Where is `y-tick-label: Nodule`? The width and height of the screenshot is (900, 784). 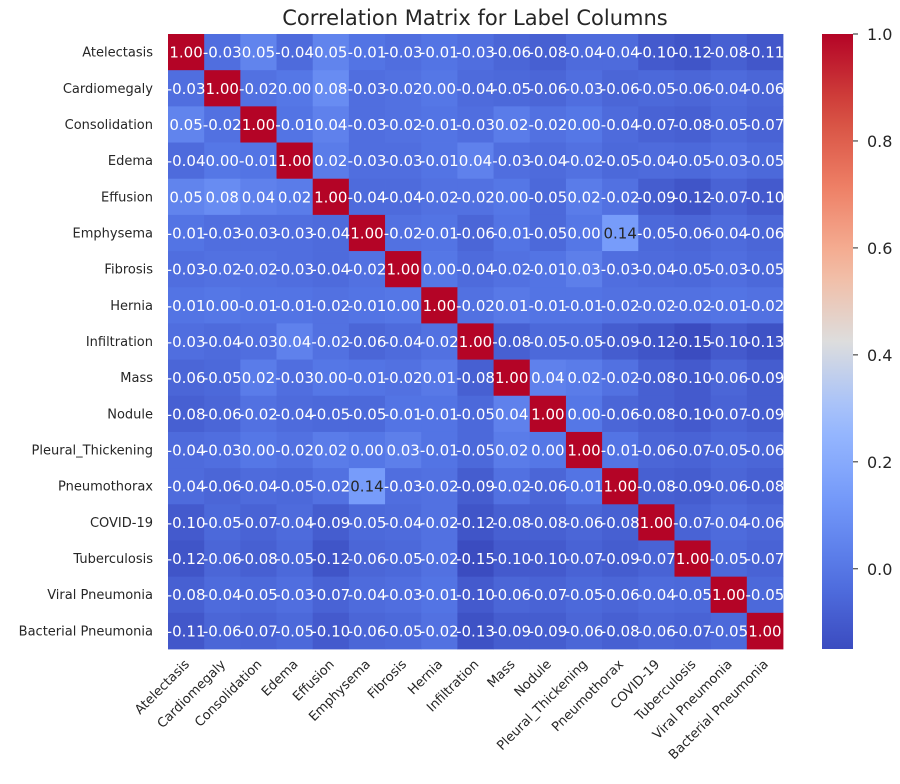 y-tick-label: Nodule is located at coordinates (130, 414).